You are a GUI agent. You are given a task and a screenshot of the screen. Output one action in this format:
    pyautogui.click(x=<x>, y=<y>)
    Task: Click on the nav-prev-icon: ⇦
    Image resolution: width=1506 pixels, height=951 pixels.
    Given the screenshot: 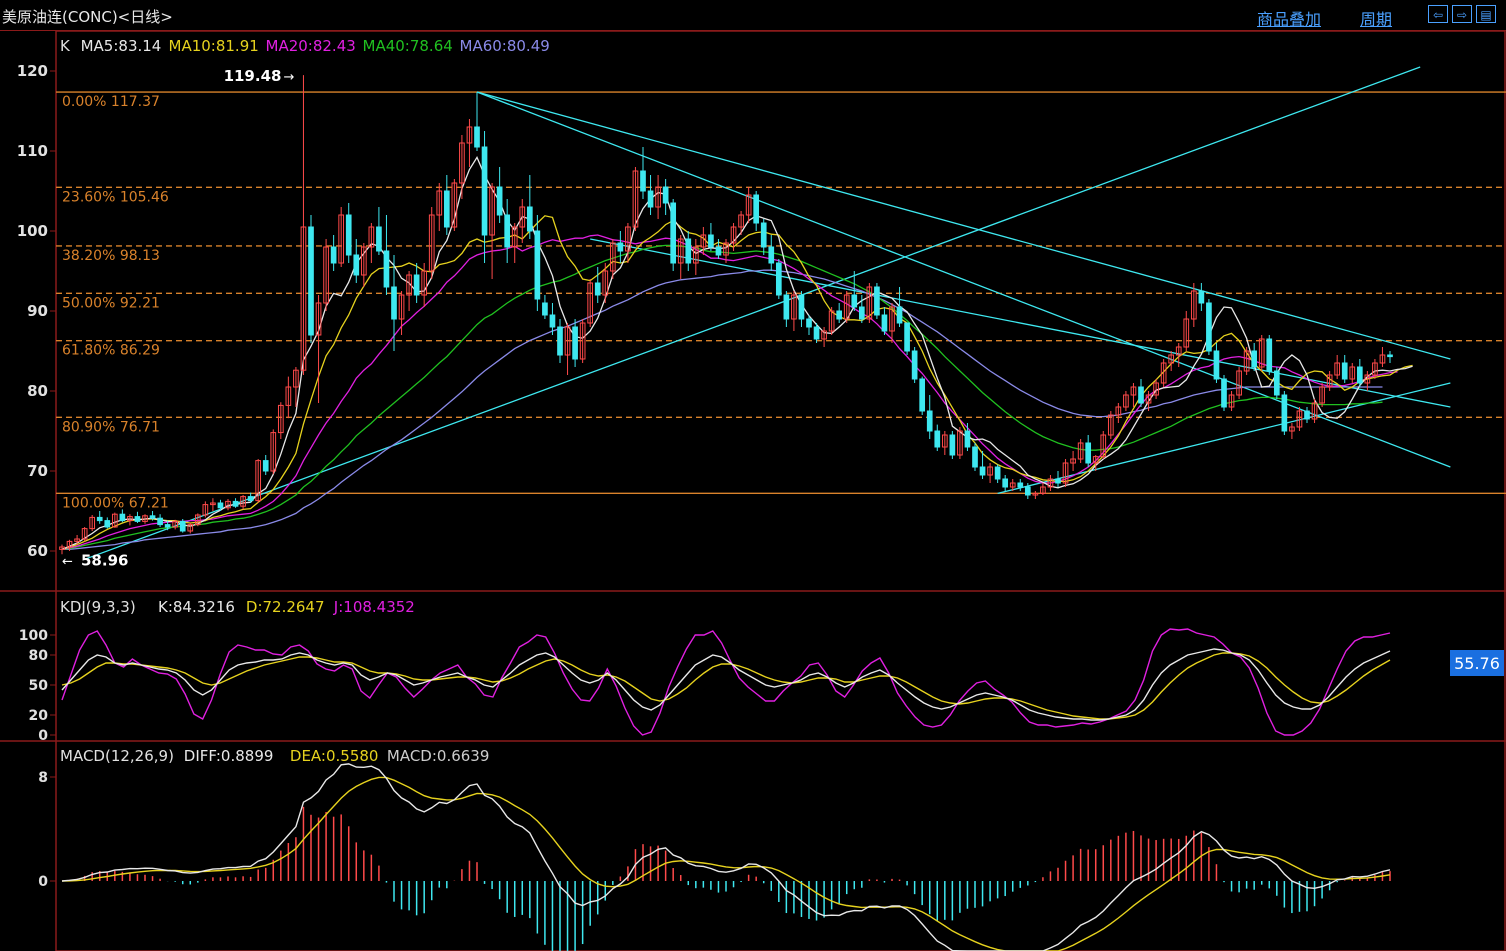 What is the action you would take?
    pyautogui.click(x=1438, y=14)
    